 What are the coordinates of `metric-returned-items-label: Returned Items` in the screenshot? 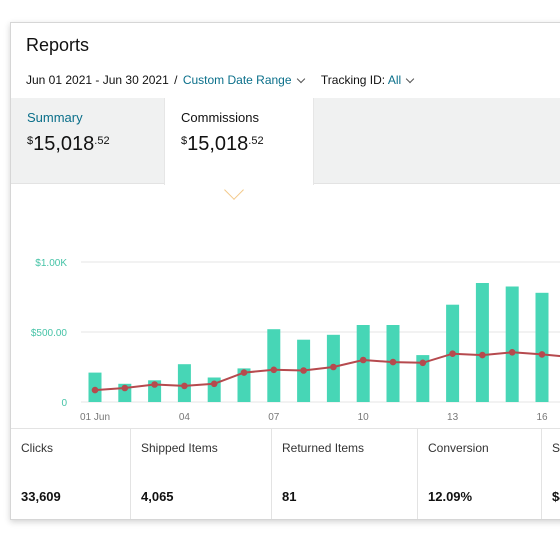 It's located at (323, 448).